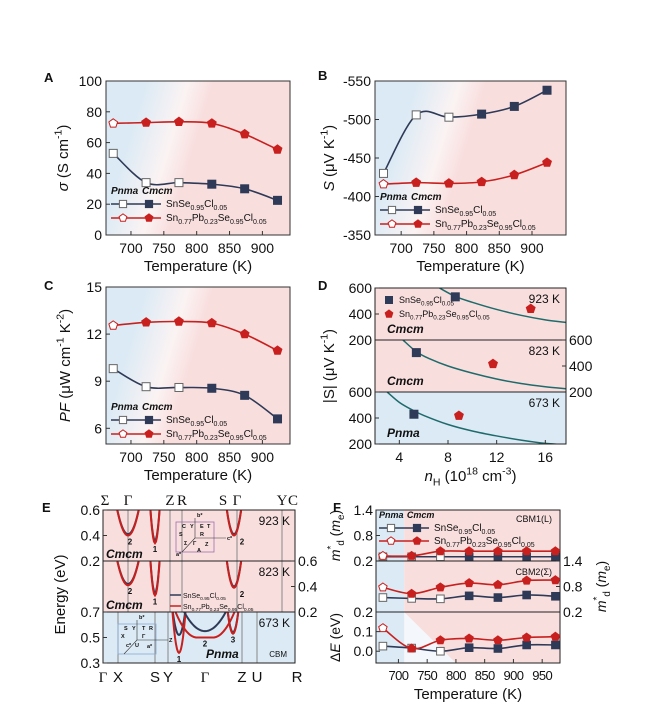 The image size is (650, 728). I want to click on y-tick-label: 0.8, so click(573, 587).